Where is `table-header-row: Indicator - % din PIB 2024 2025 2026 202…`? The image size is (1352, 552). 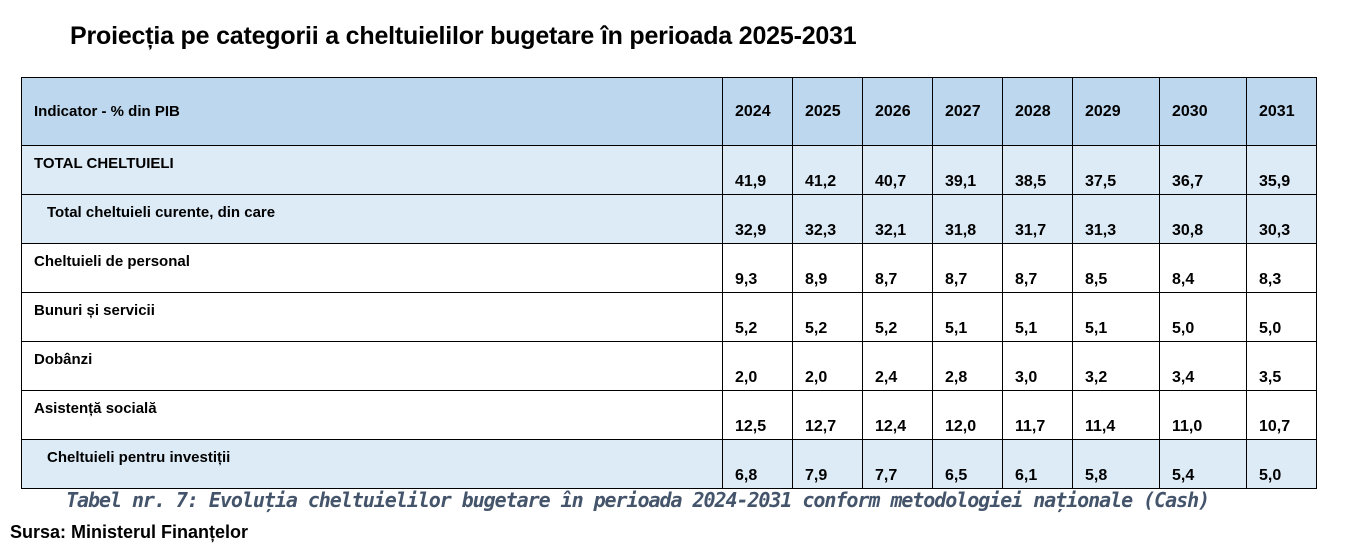
table-header-row: Indicator - % din PIB 2024 2025 2026 202… is located at coordinates (669, 111).